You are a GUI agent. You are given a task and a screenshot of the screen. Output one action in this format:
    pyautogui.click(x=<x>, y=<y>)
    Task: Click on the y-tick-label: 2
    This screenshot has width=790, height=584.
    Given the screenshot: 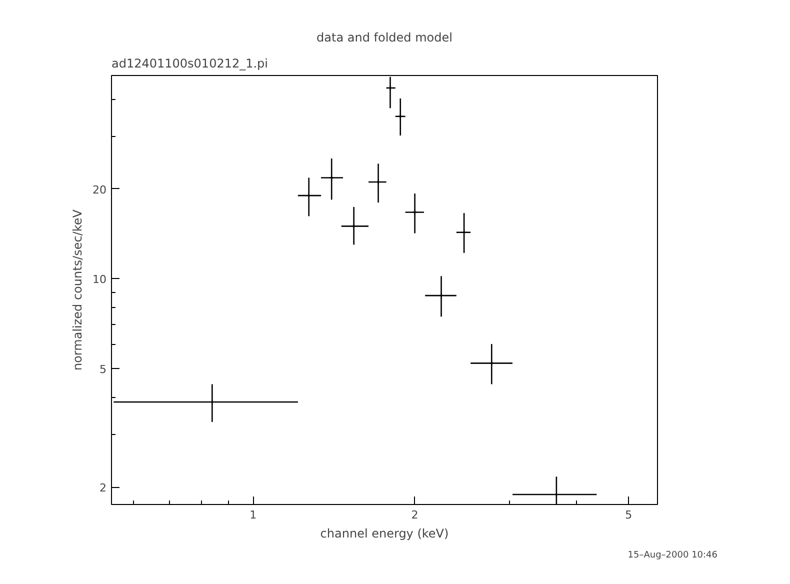 What is the action you would take?
    pyautogui.click(x=103, y=488)
    